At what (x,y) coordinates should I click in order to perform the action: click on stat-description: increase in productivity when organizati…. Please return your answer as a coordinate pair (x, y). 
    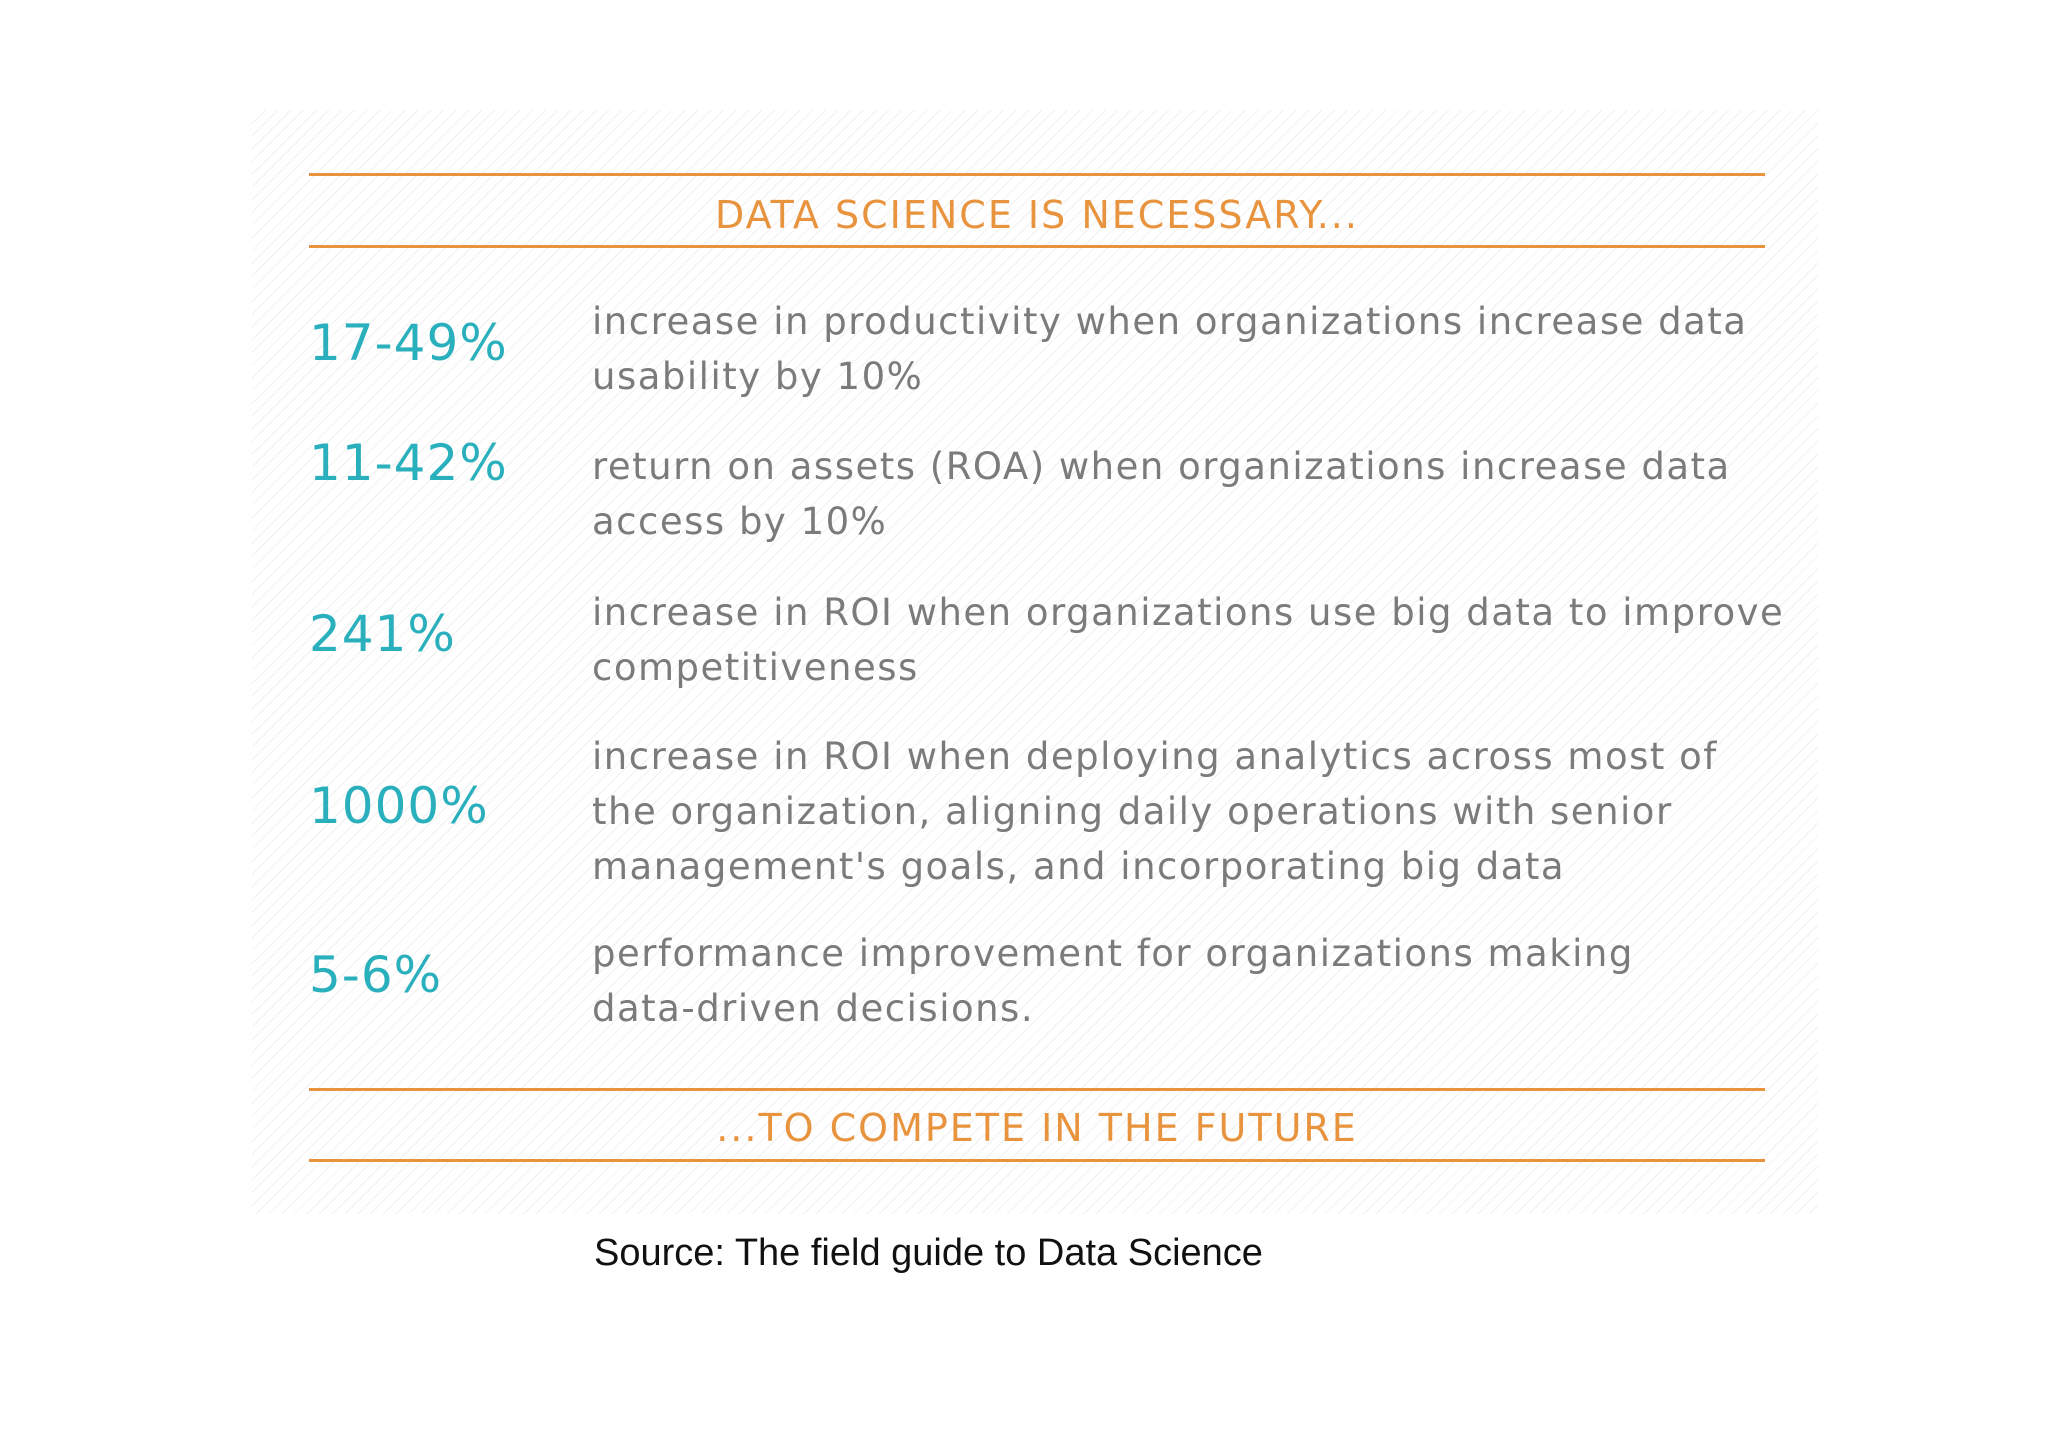
    Looking at the image, I should click on (1170, 349).